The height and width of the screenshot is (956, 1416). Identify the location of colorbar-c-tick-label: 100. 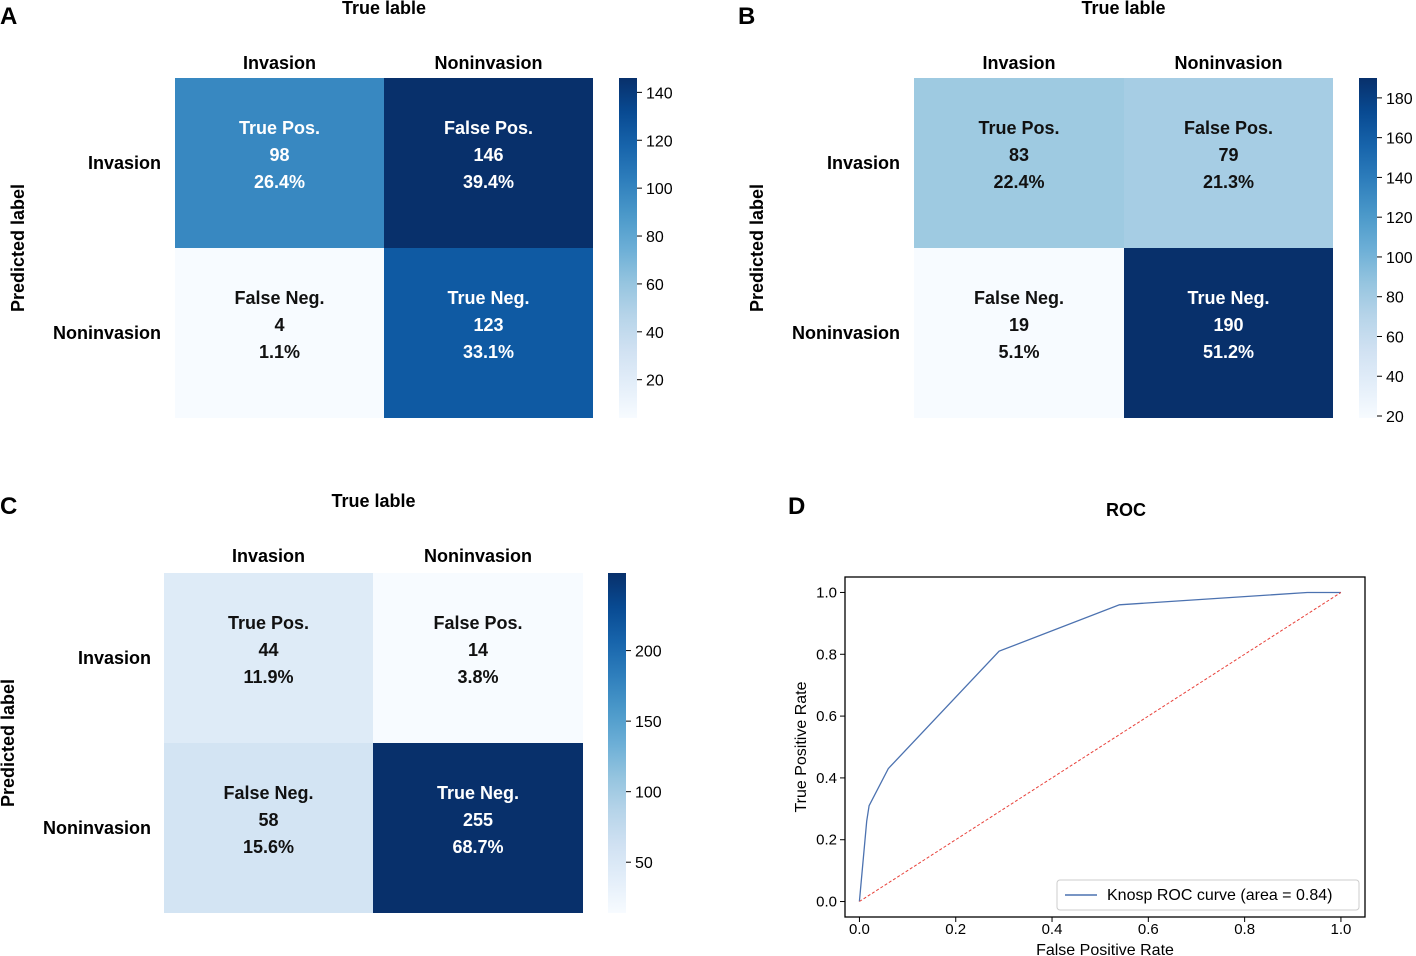
(648, 793).